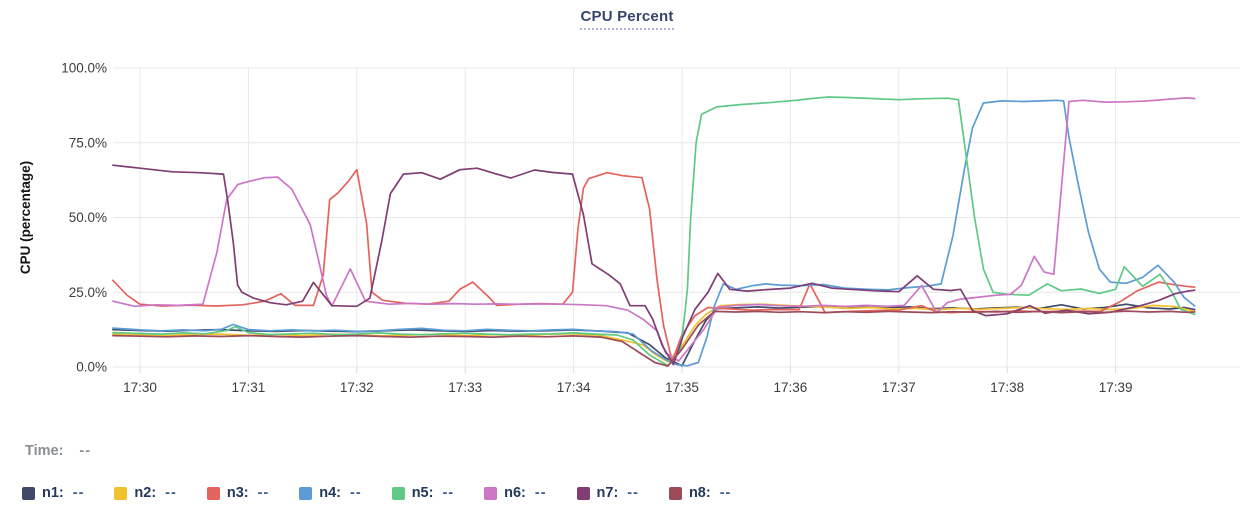 This screenshot has height=530, width=1254. I want to click on legend-label: n6:, so click(515, 493).